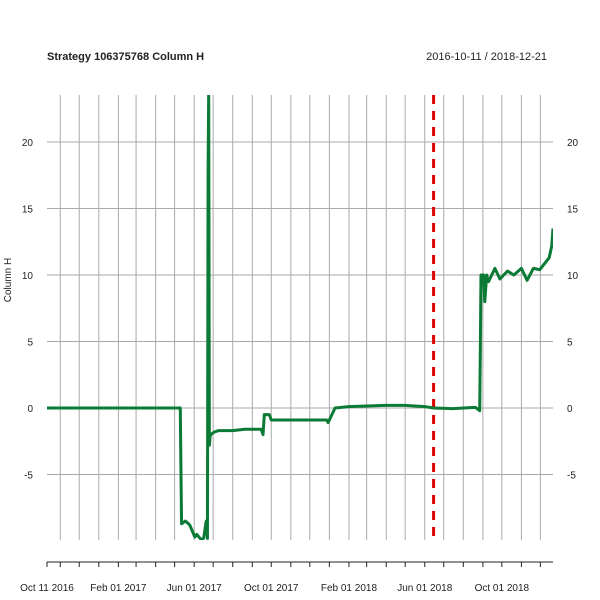 Image resolution: width=600 pixels, height=600 pixels. I want to click on y-tick-label-left: 15, so click(28, 210).